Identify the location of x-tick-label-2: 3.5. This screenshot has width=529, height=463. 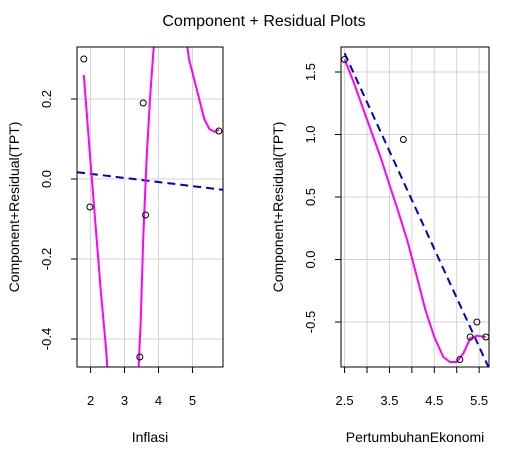
(389, 400).